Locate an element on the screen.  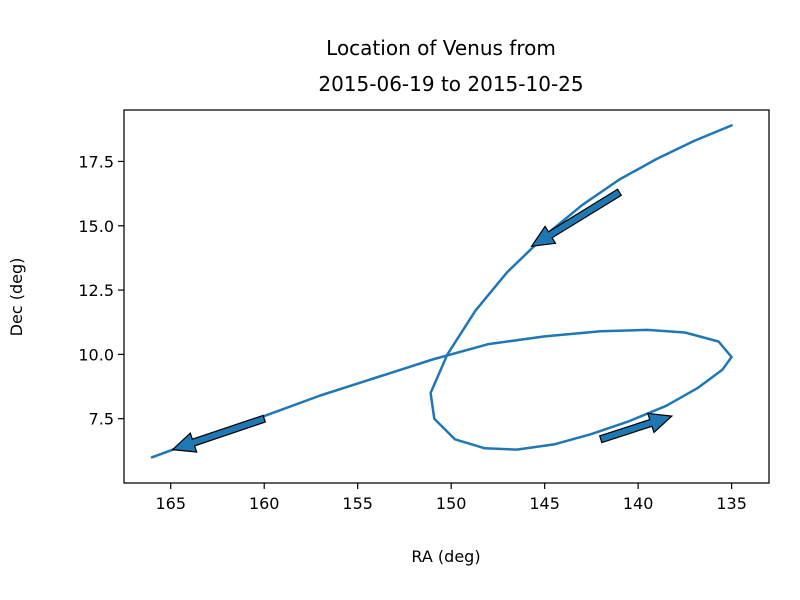
x-tick-label: 140 is located at coordinates (638, 503).